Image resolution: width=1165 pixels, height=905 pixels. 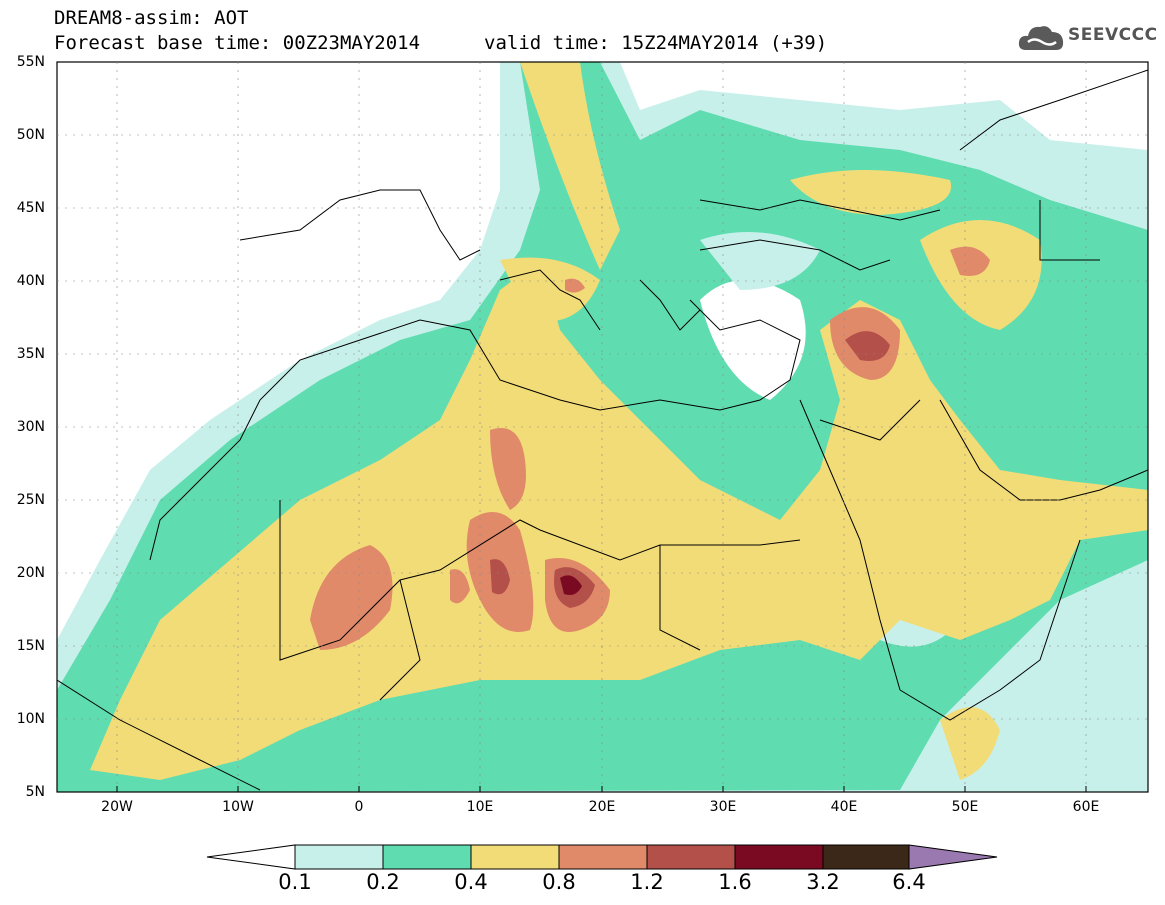 I want to click on colorbar-label: 6.4, so click(x=909, y=882).